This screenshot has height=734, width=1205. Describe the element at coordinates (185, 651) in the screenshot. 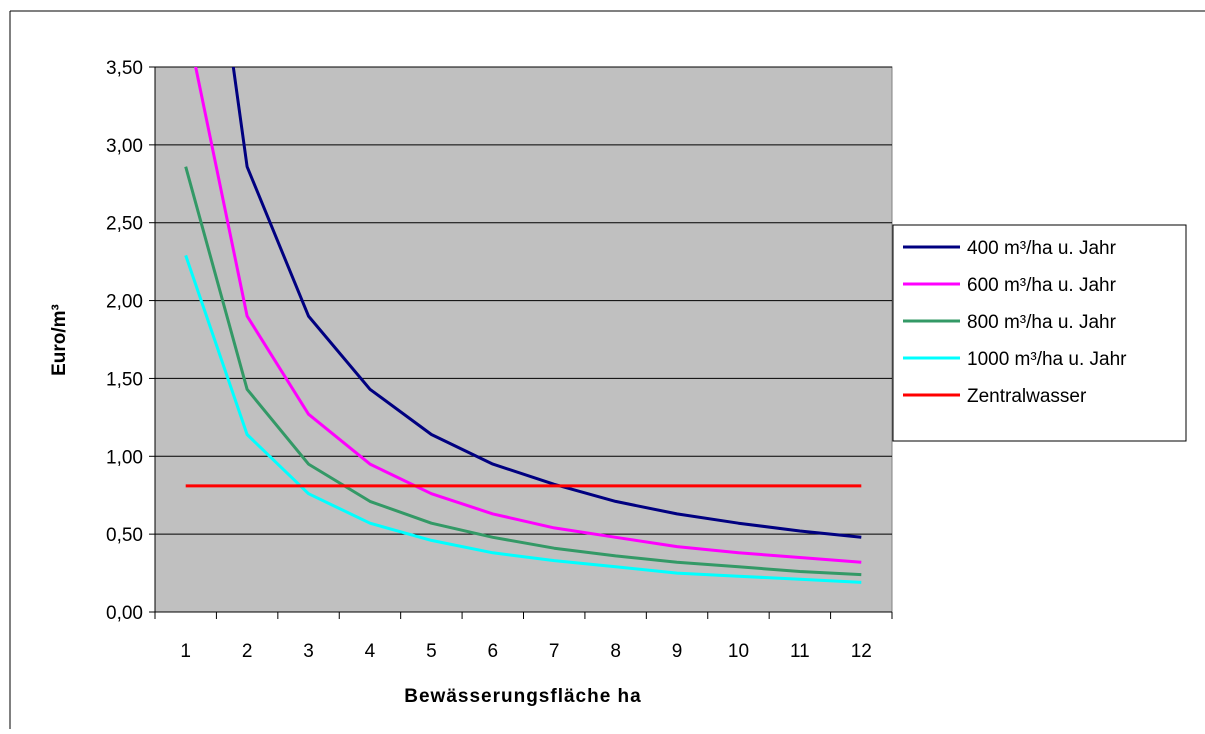

I see `x-tick-label: 1` at that location.